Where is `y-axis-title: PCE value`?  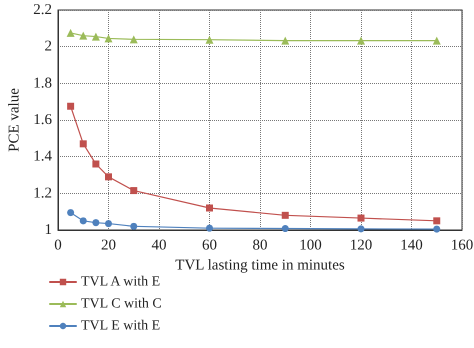 y-axis-title: PCE value is located at coordinates (14, 120).